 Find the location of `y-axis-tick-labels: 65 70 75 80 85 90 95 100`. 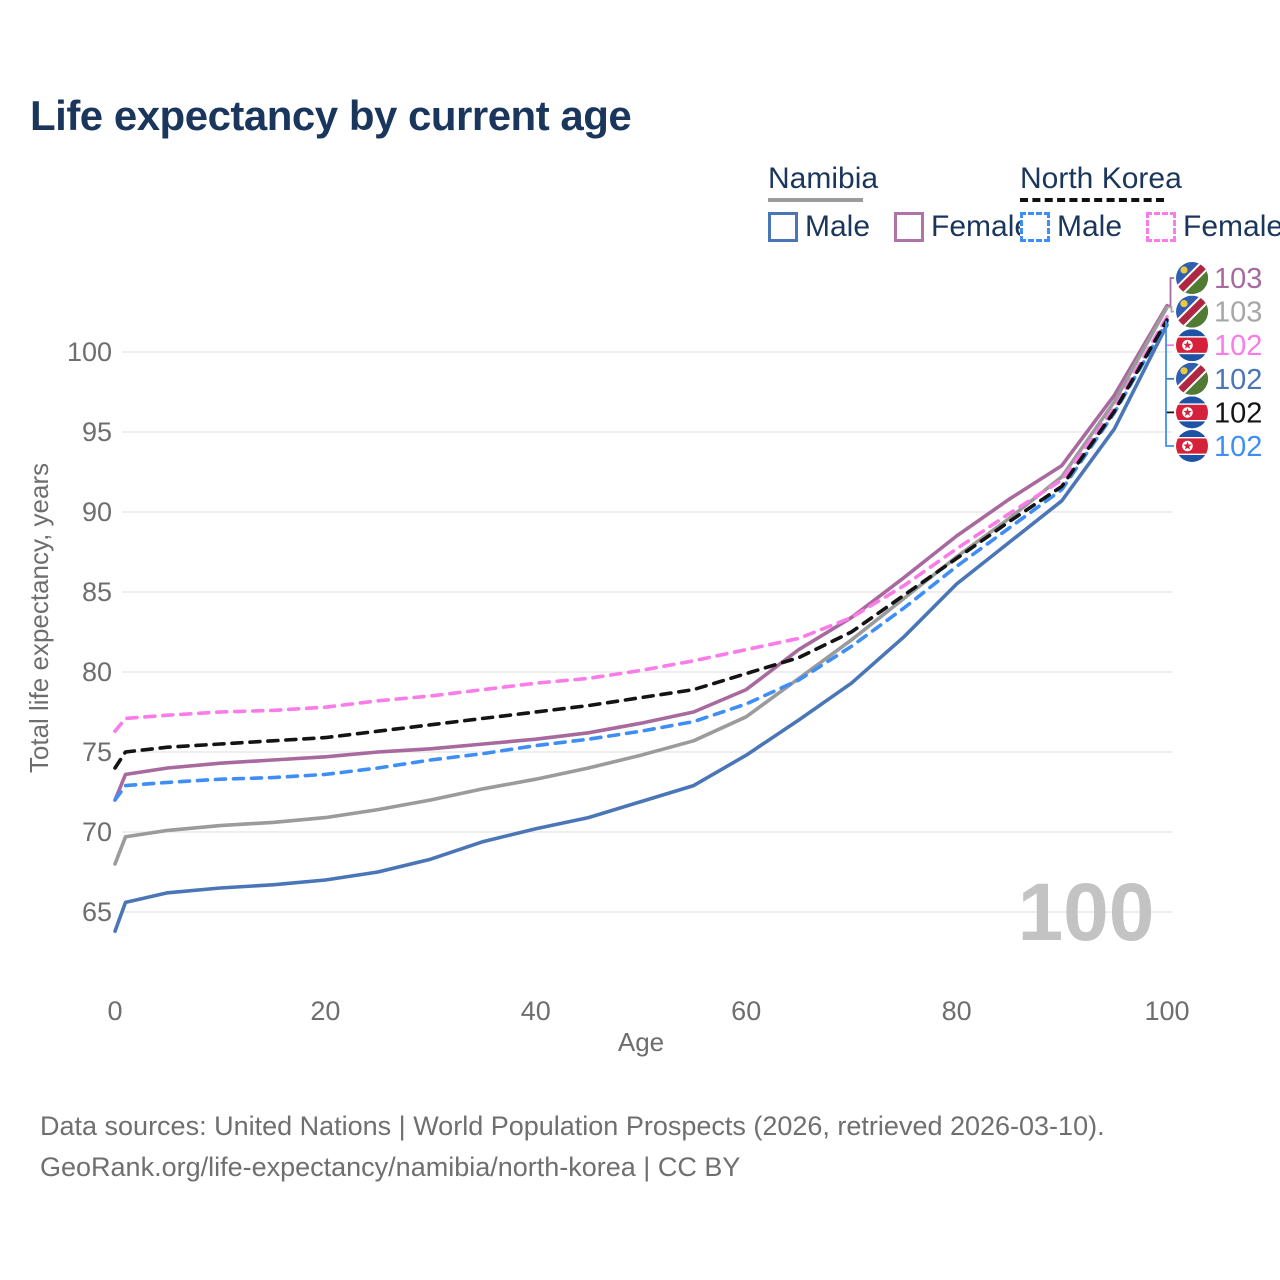

y-axis-tick-labels: 65 70 75 80 85 90 95 100 is located at coordinates (89, 632).